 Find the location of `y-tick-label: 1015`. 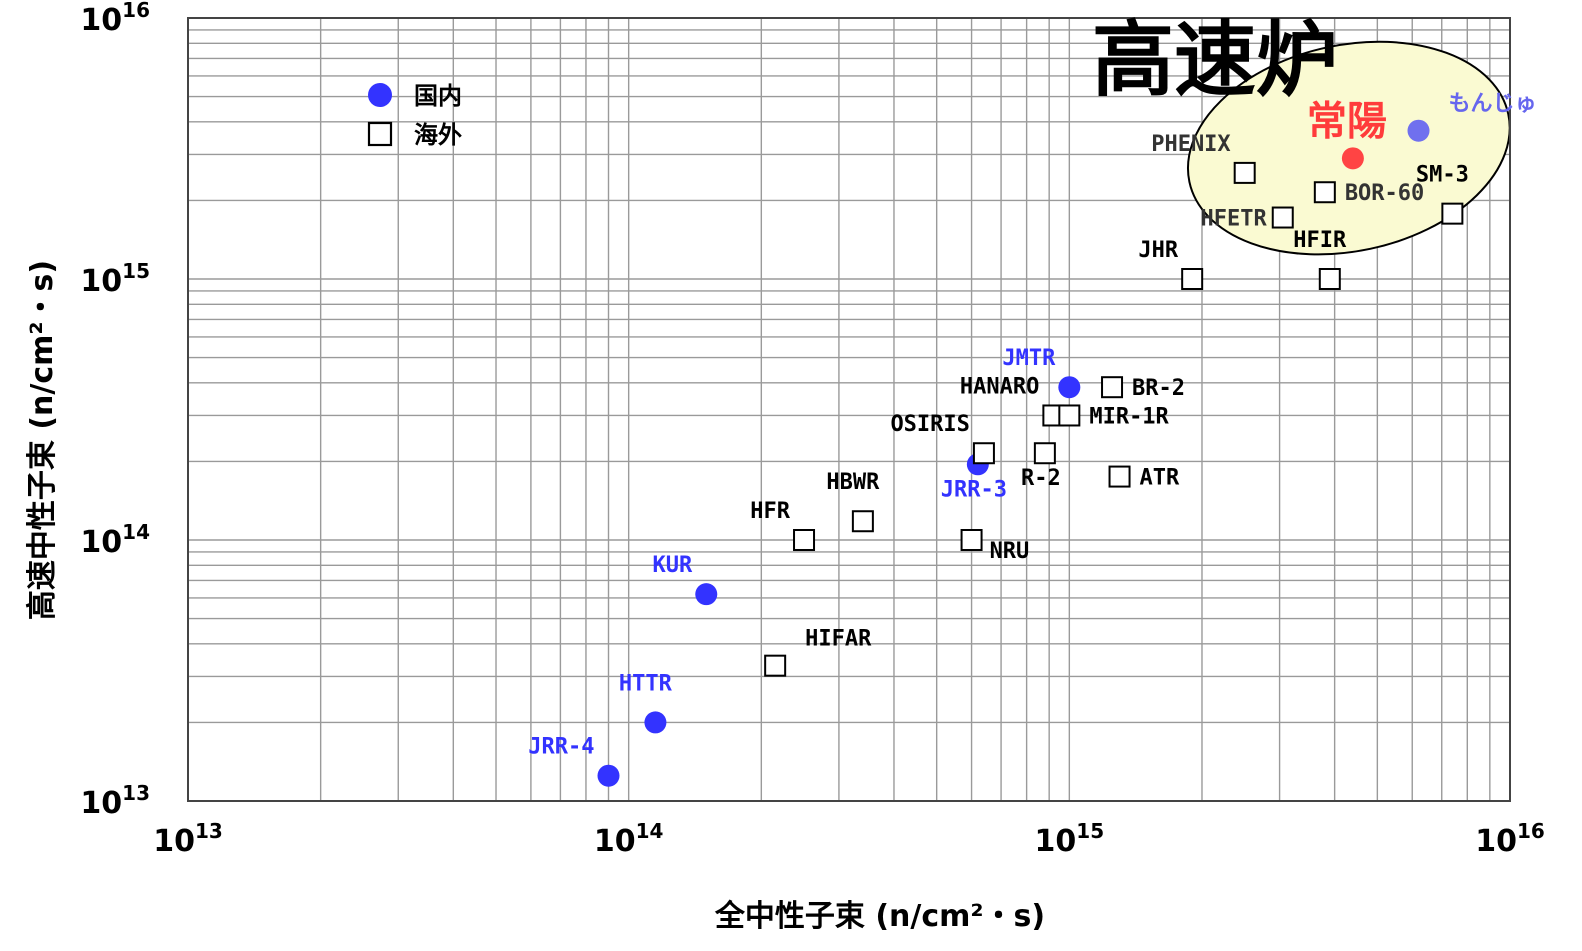

y-tick-label: 1015 is located at coordinates (115, 279).